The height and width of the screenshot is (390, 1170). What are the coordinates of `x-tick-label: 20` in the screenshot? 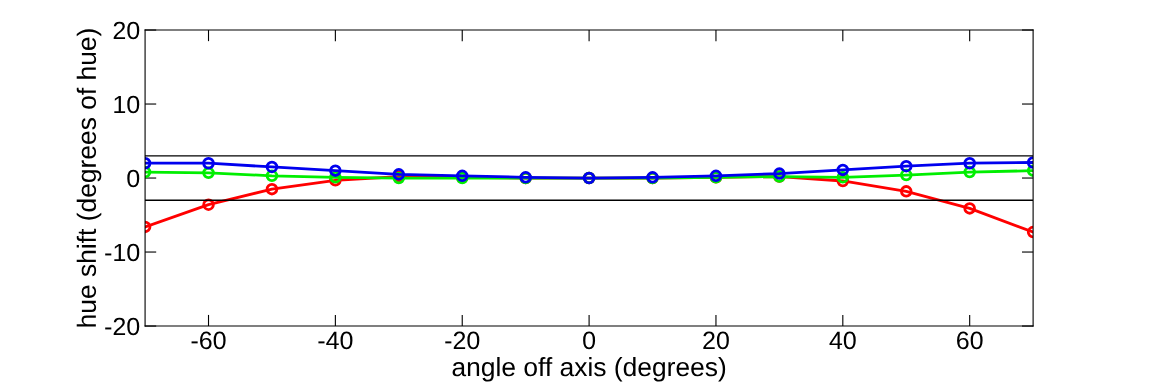 It's located at (716, 340).